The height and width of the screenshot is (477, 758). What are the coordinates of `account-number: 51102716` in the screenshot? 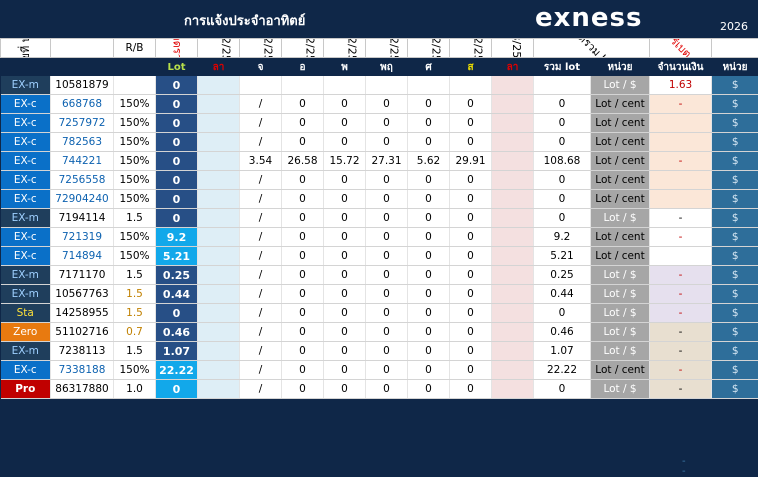 It's located at (82, 332).